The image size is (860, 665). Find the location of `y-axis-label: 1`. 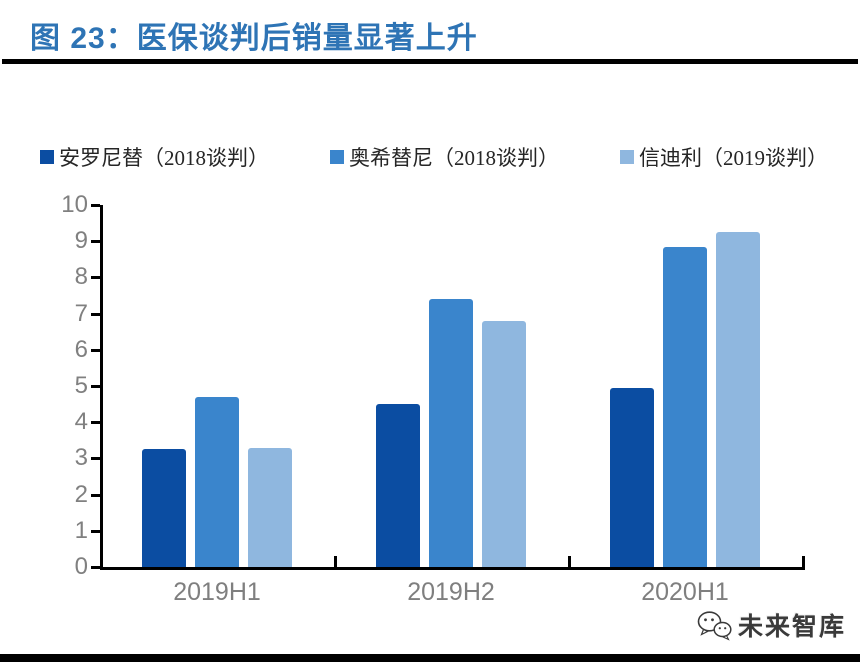

y-axis-label: 1 is located at coordinates (81, 530).